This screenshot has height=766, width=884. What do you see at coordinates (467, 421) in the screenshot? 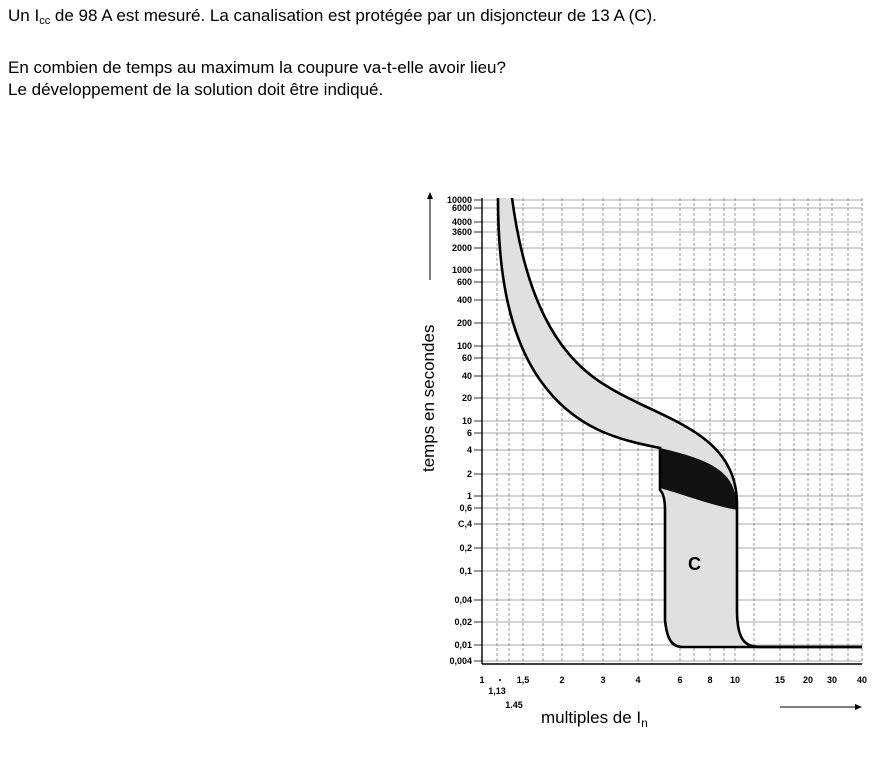
I see `y-tick-label: 10` at bounding box center [467, 421].